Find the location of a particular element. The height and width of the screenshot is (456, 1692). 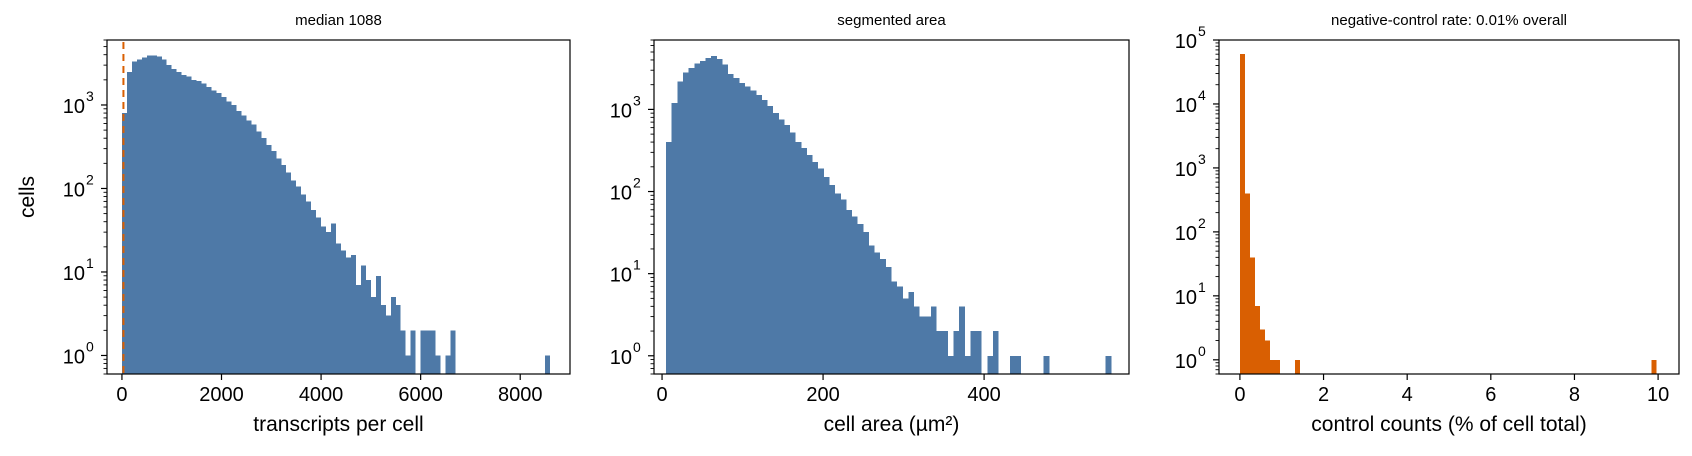

y-tick-exponent: 3 is located at coordinates (90, 96).